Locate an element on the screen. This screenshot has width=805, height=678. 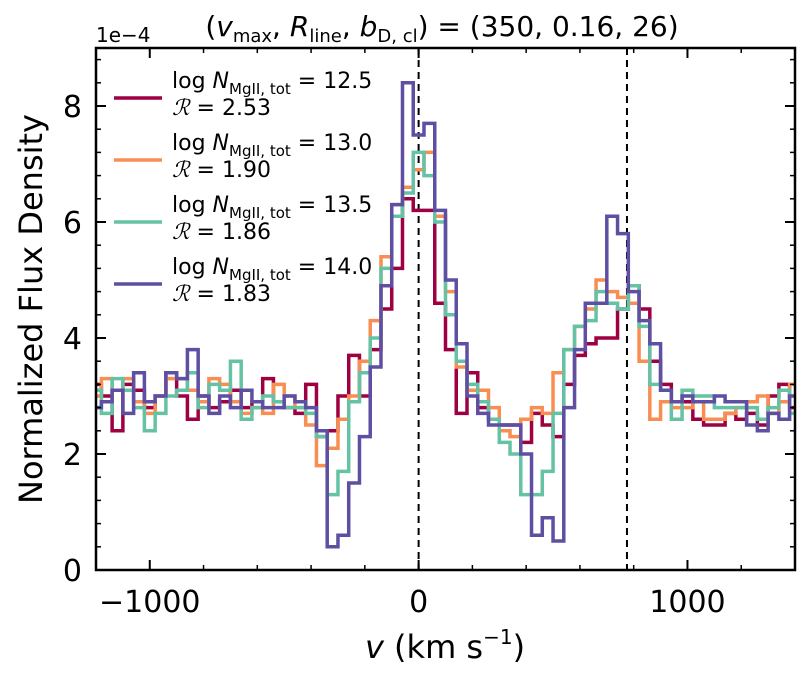
y-tick-label: 0 is located at coordinates (72, 571).